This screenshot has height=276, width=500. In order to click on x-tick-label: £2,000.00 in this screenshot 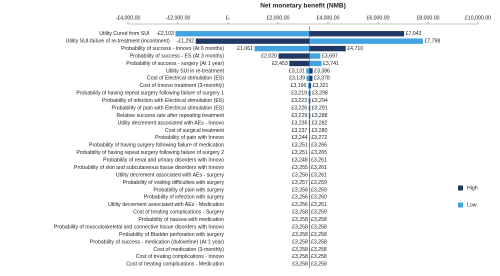, I will do `click(277, 18)`.